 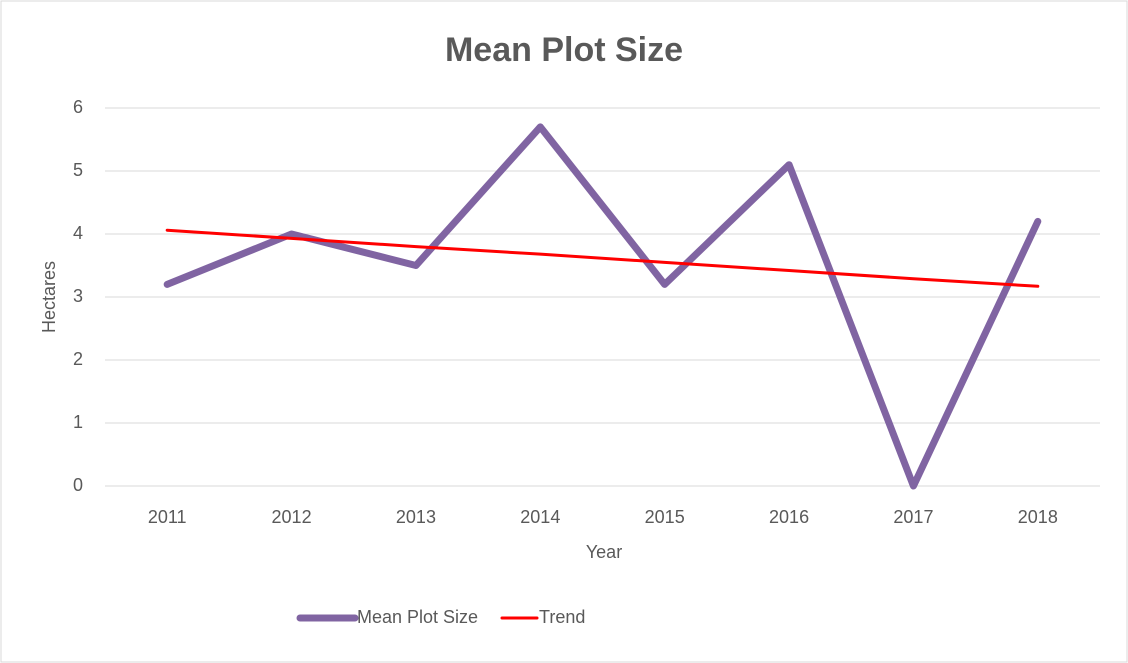 I want to click on y-tick-label: 3, so click(x=78, y=296).